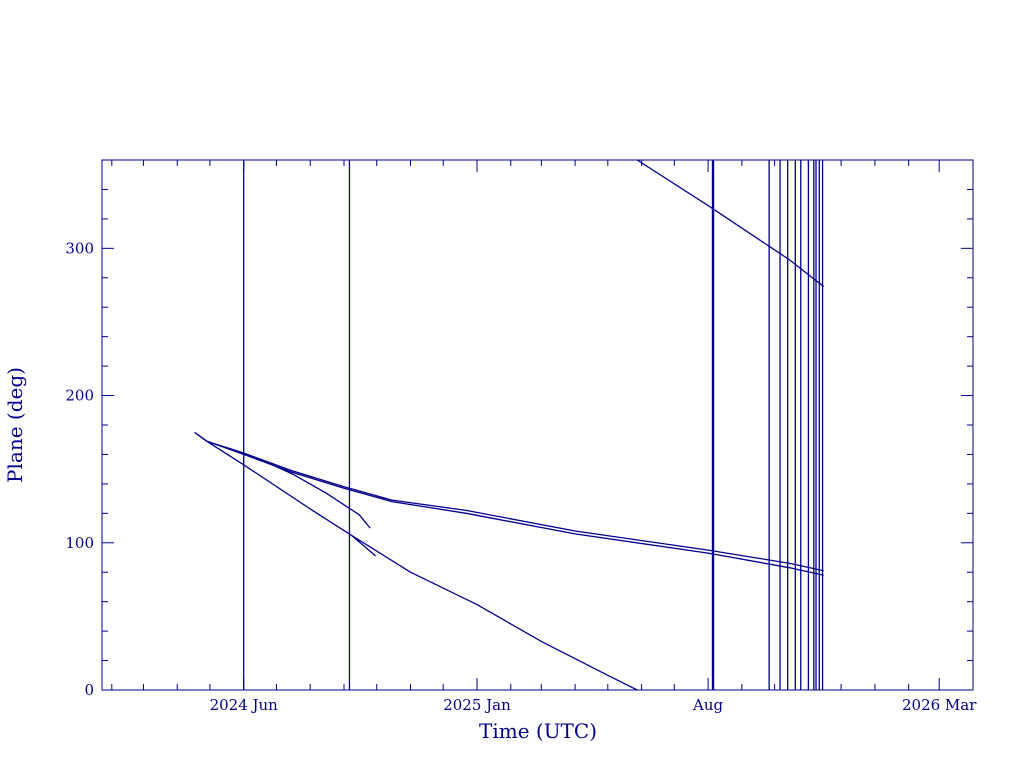  I want to click on x-tick-label: 2025 Jan, so click(477, 705).